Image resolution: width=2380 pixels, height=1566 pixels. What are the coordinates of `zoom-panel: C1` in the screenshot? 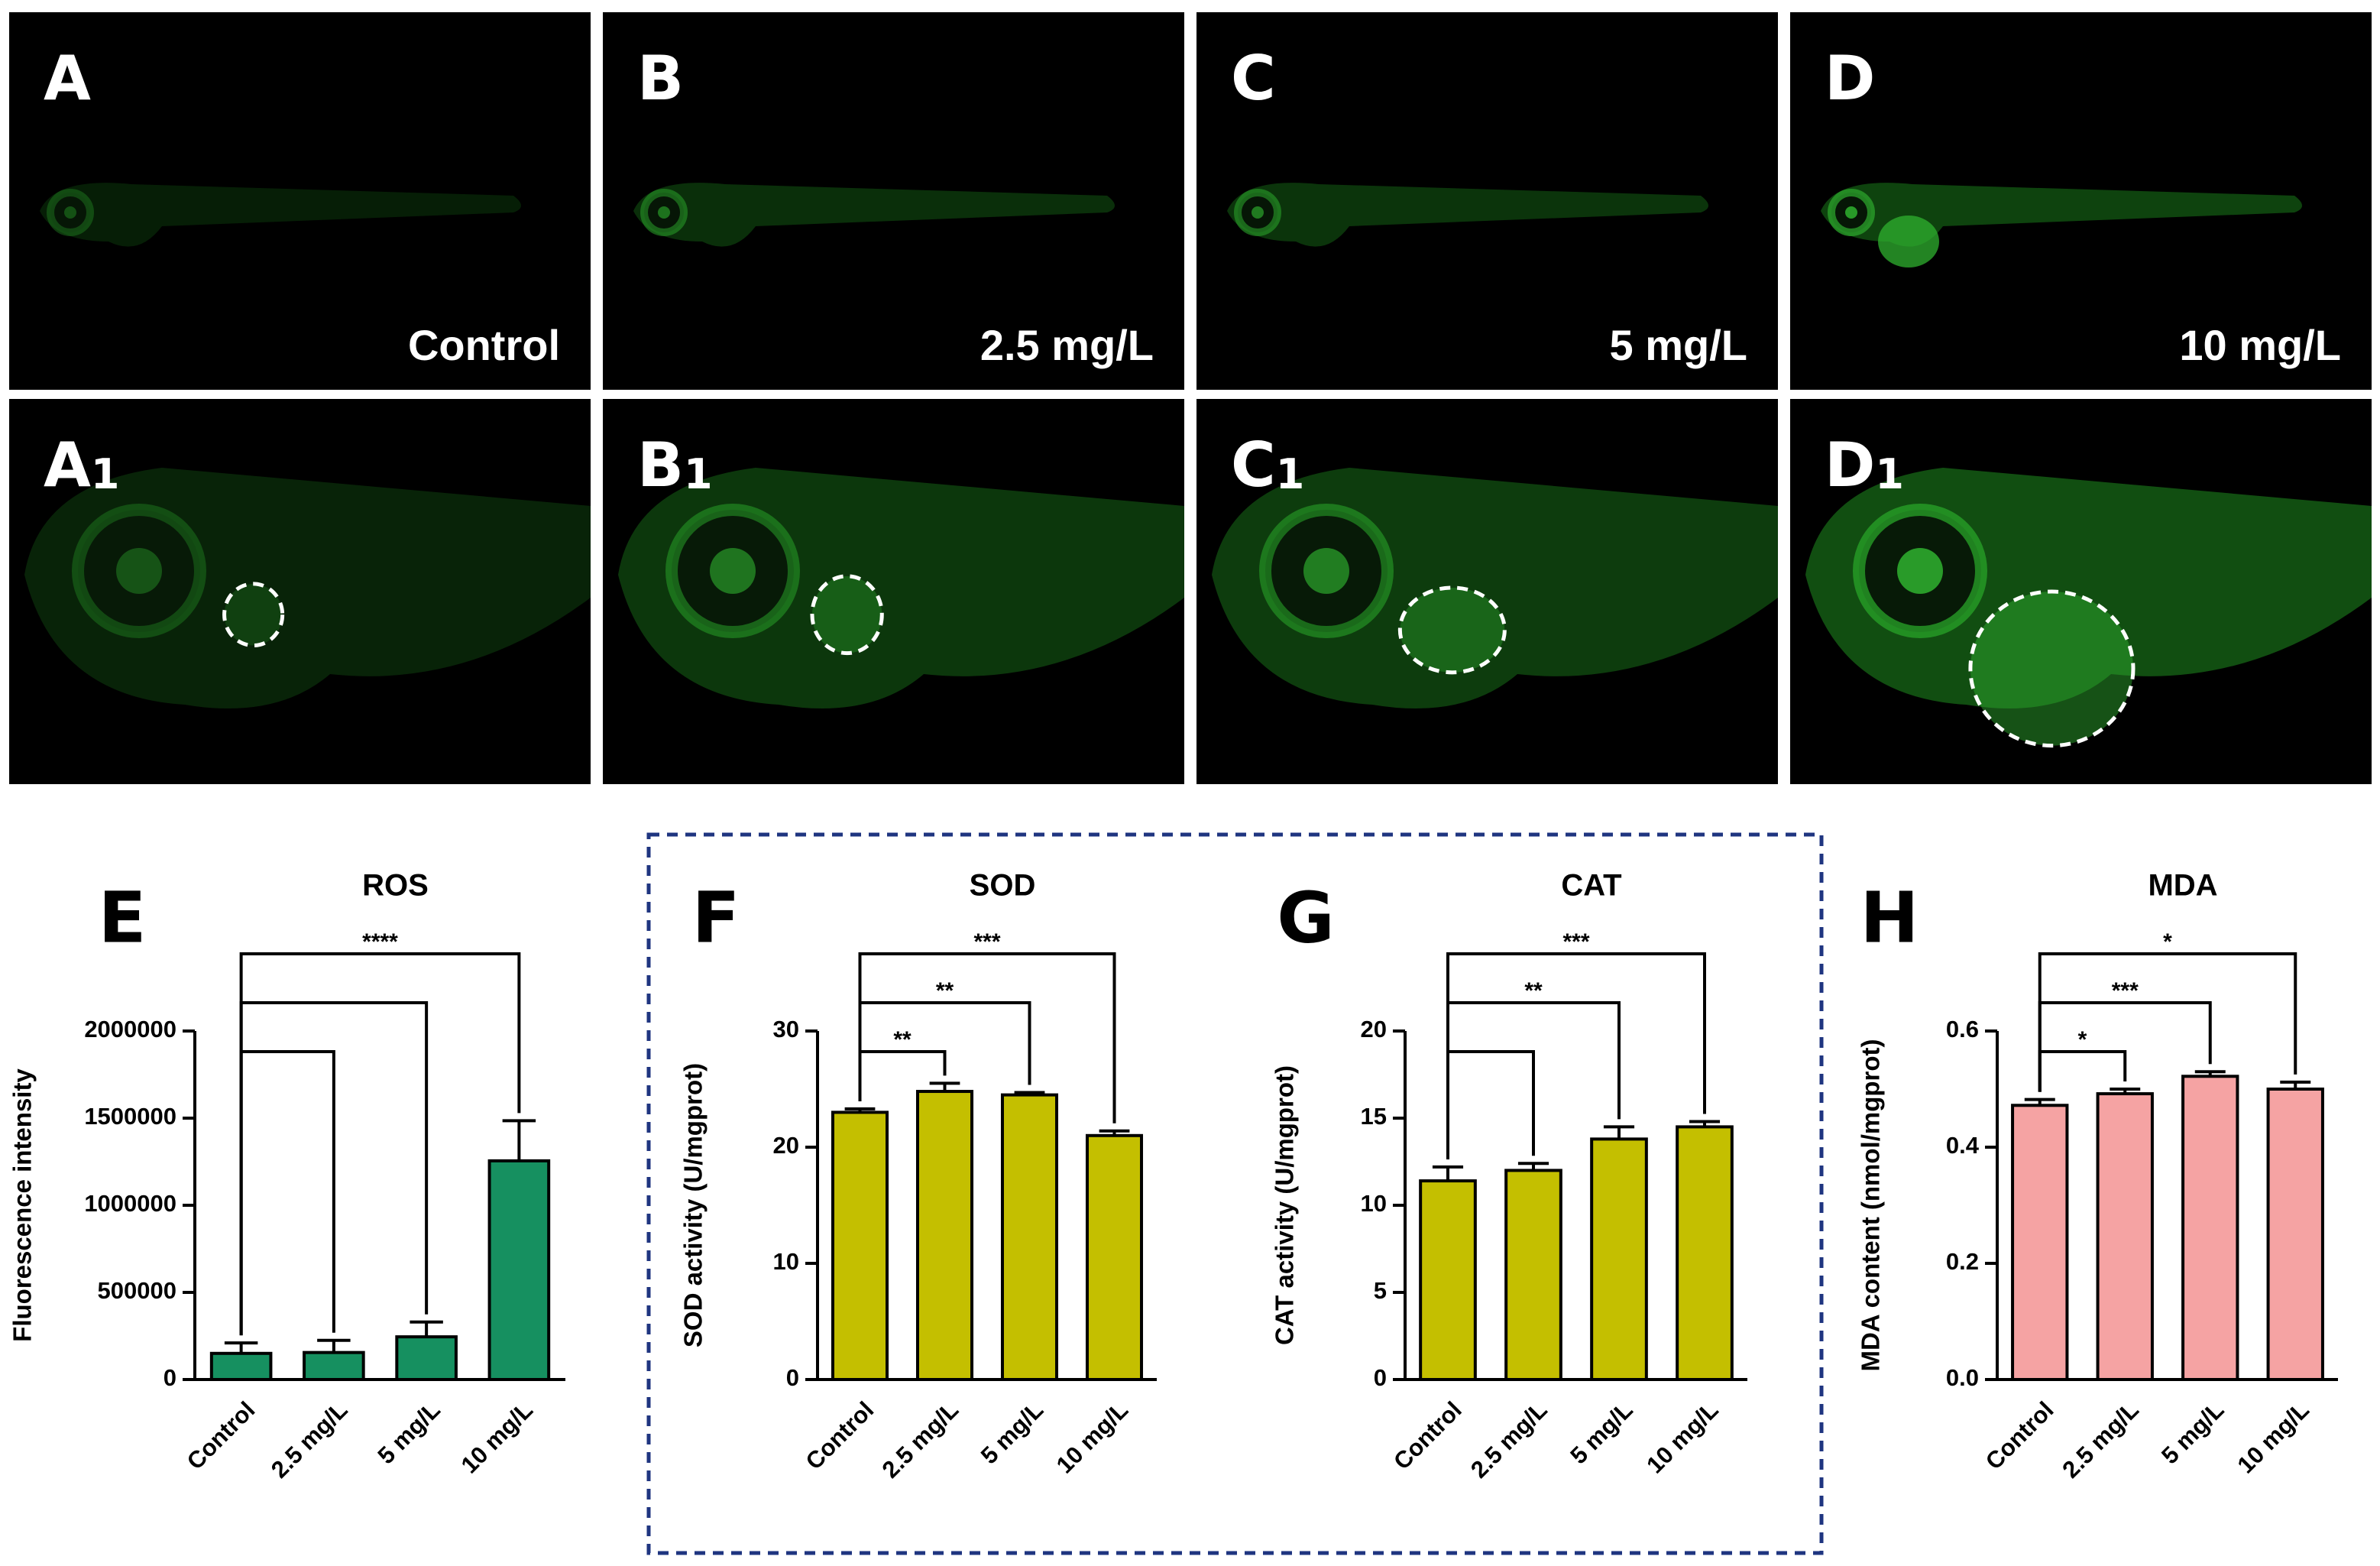 It's located at (1487, 591).